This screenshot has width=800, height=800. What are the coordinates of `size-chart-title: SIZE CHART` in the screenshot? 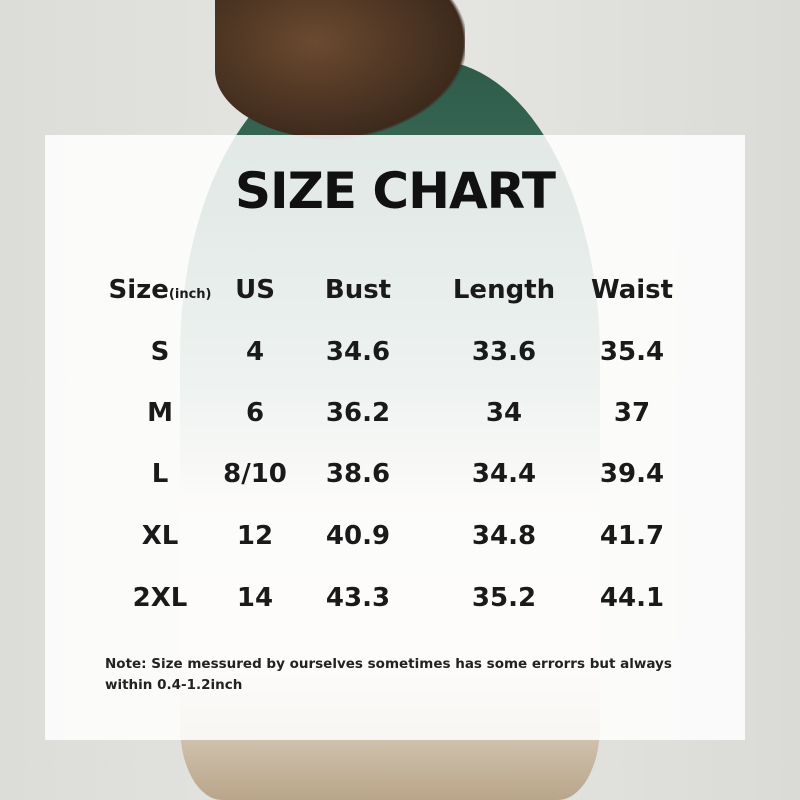 It's located at (395, 191).